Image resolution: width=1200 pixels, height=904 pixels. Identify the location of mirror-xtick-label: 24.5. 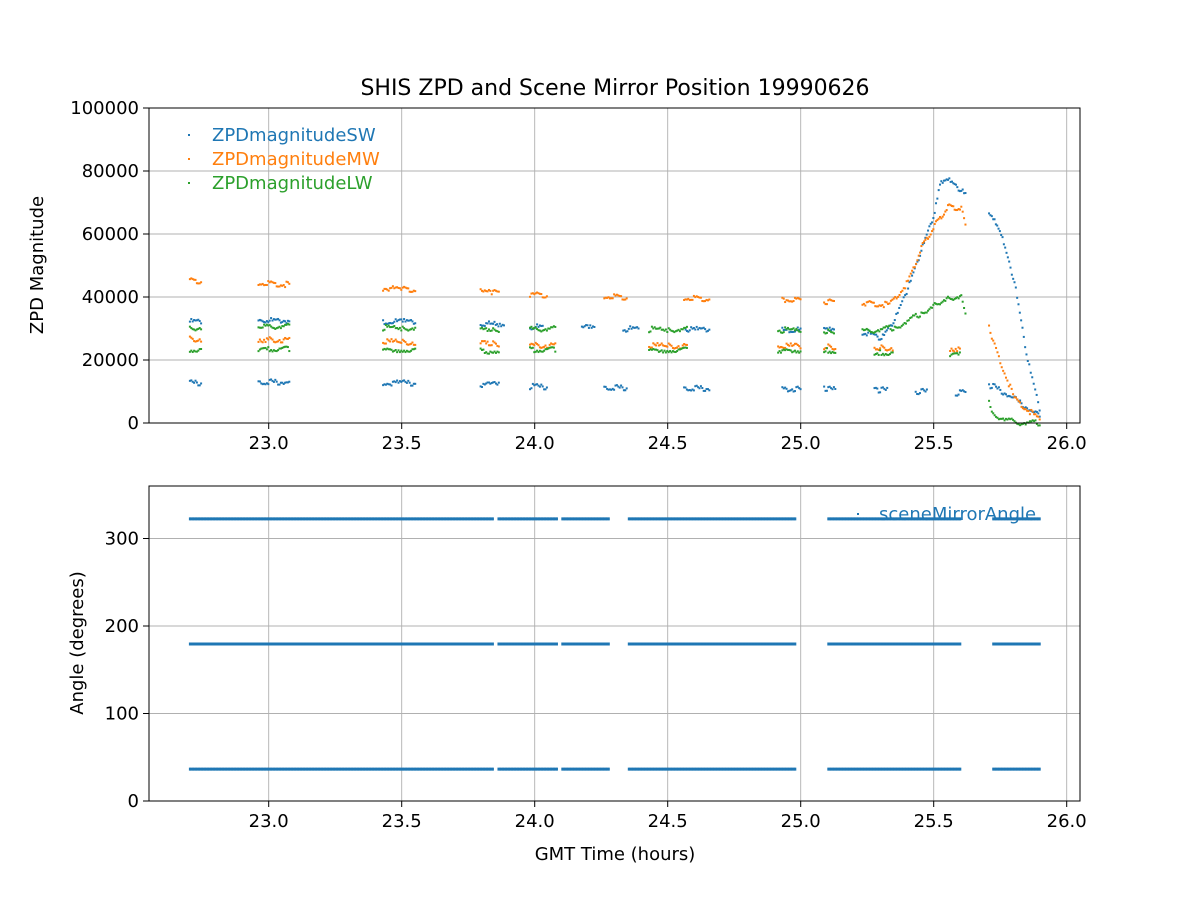
(668, 821).